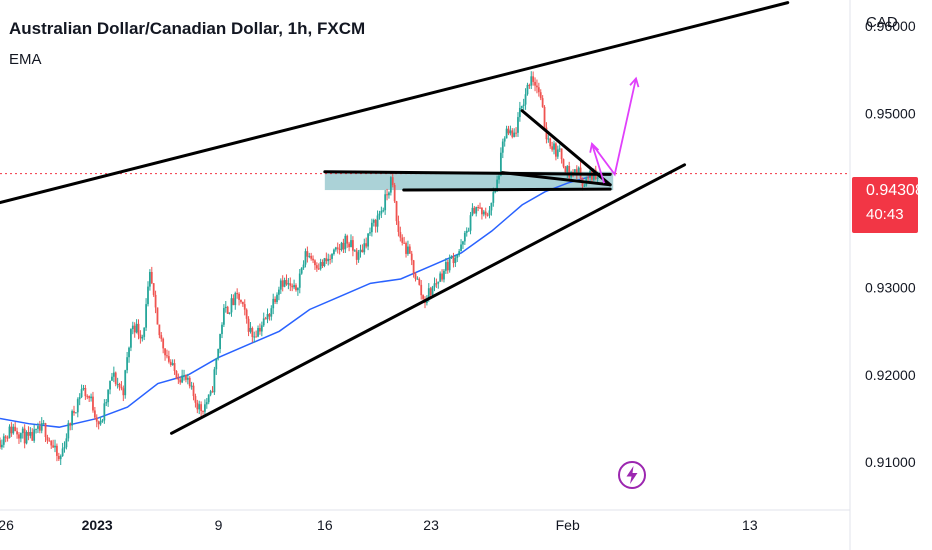 Image resolution: width=932 pixels, height=550 pixels. Describe the element at coordinates (885, 214) in the screenshot. I see `bar-countdown: 40:43` at that location.